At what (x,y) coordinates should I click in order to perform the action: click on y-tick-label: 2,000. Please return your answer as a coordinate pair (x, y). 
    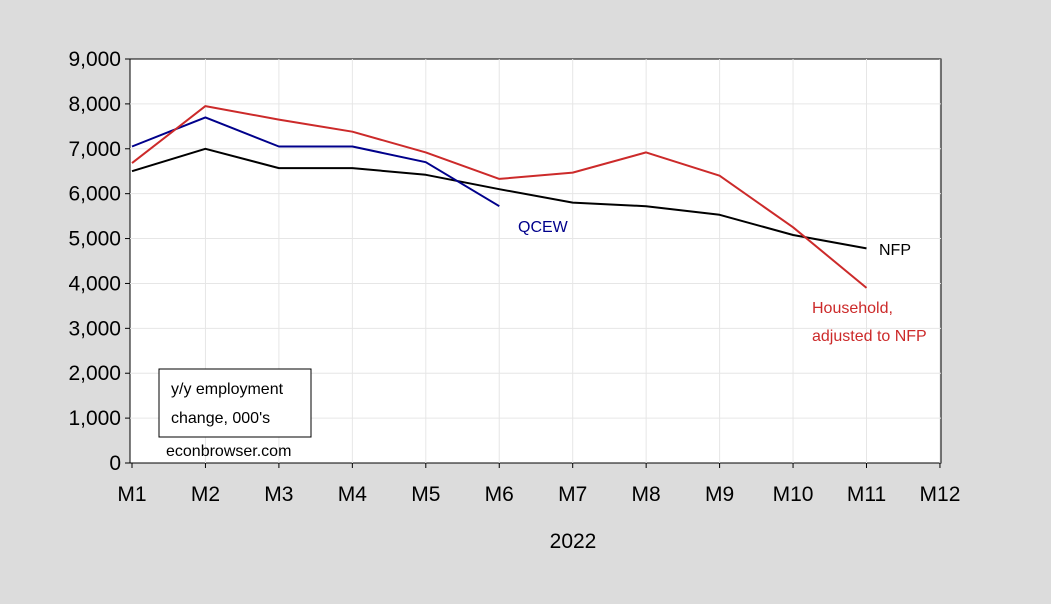
    Looking at the image, I should click on (94, 373).